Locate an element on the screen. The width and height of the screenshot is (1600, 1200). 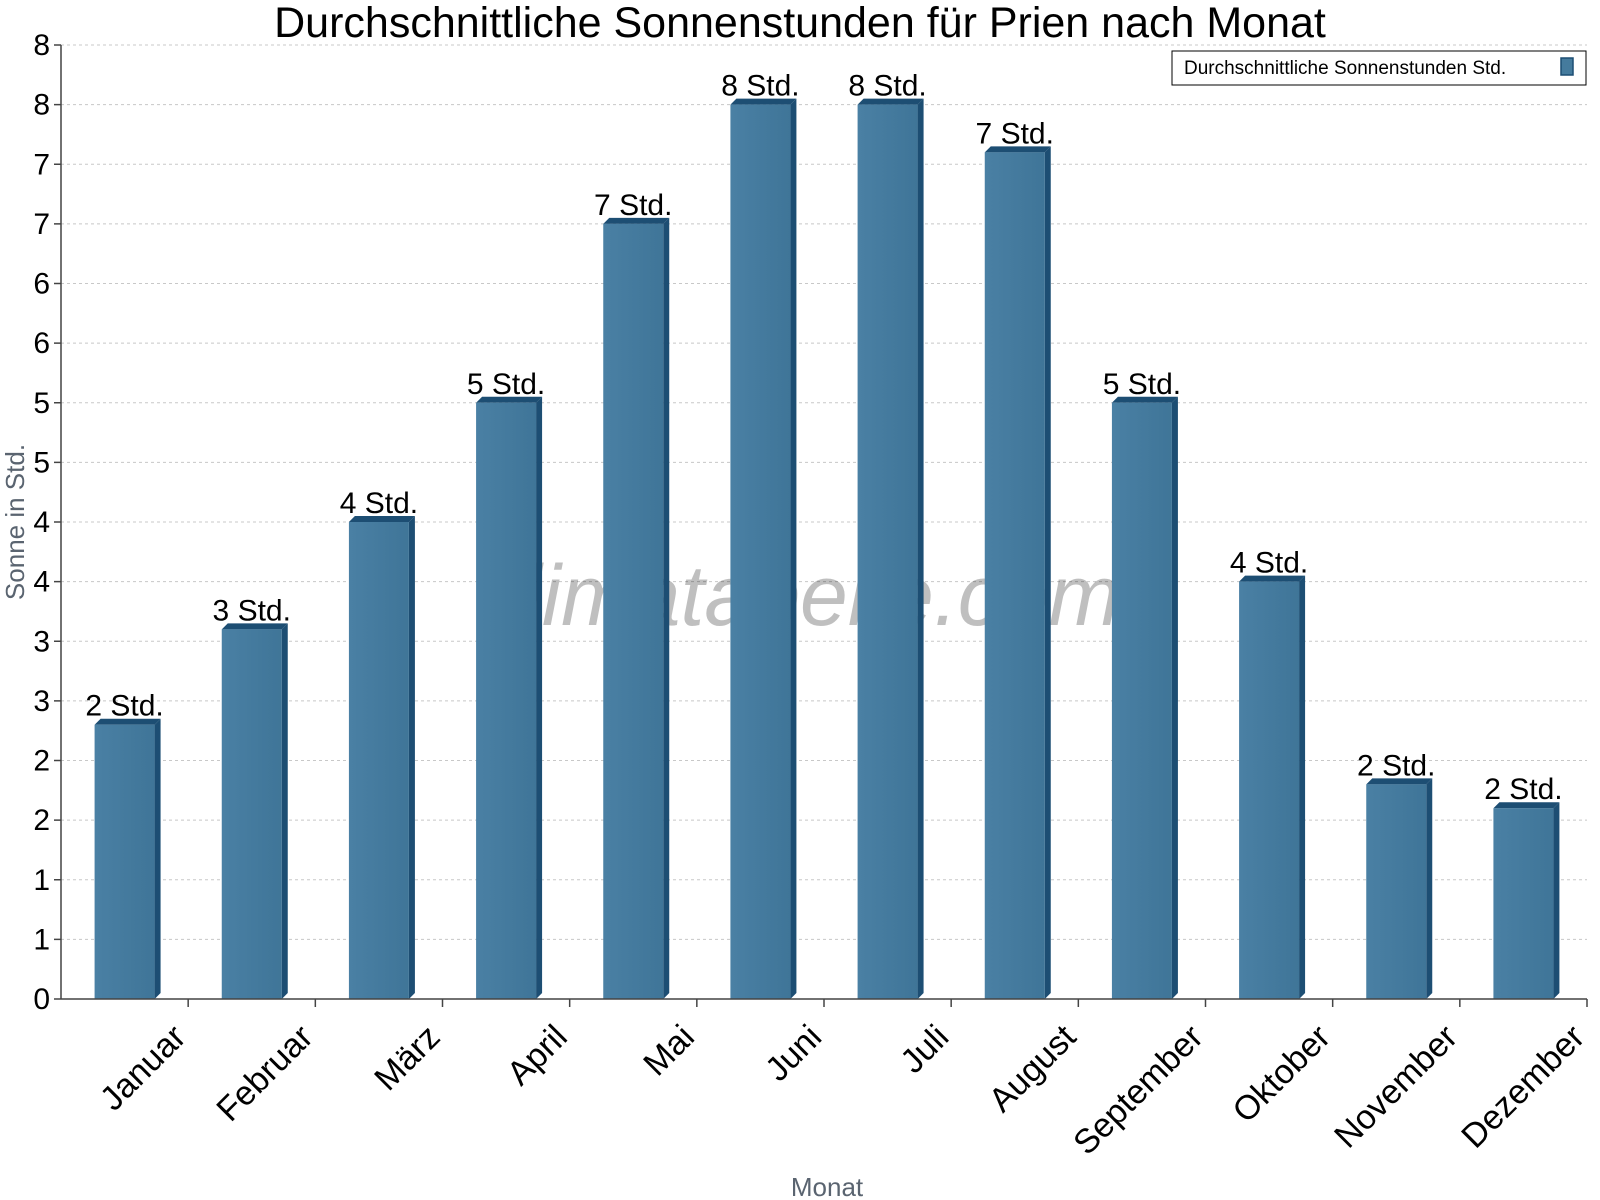
x-tick-label: März is located at coordinates (407, 1058).